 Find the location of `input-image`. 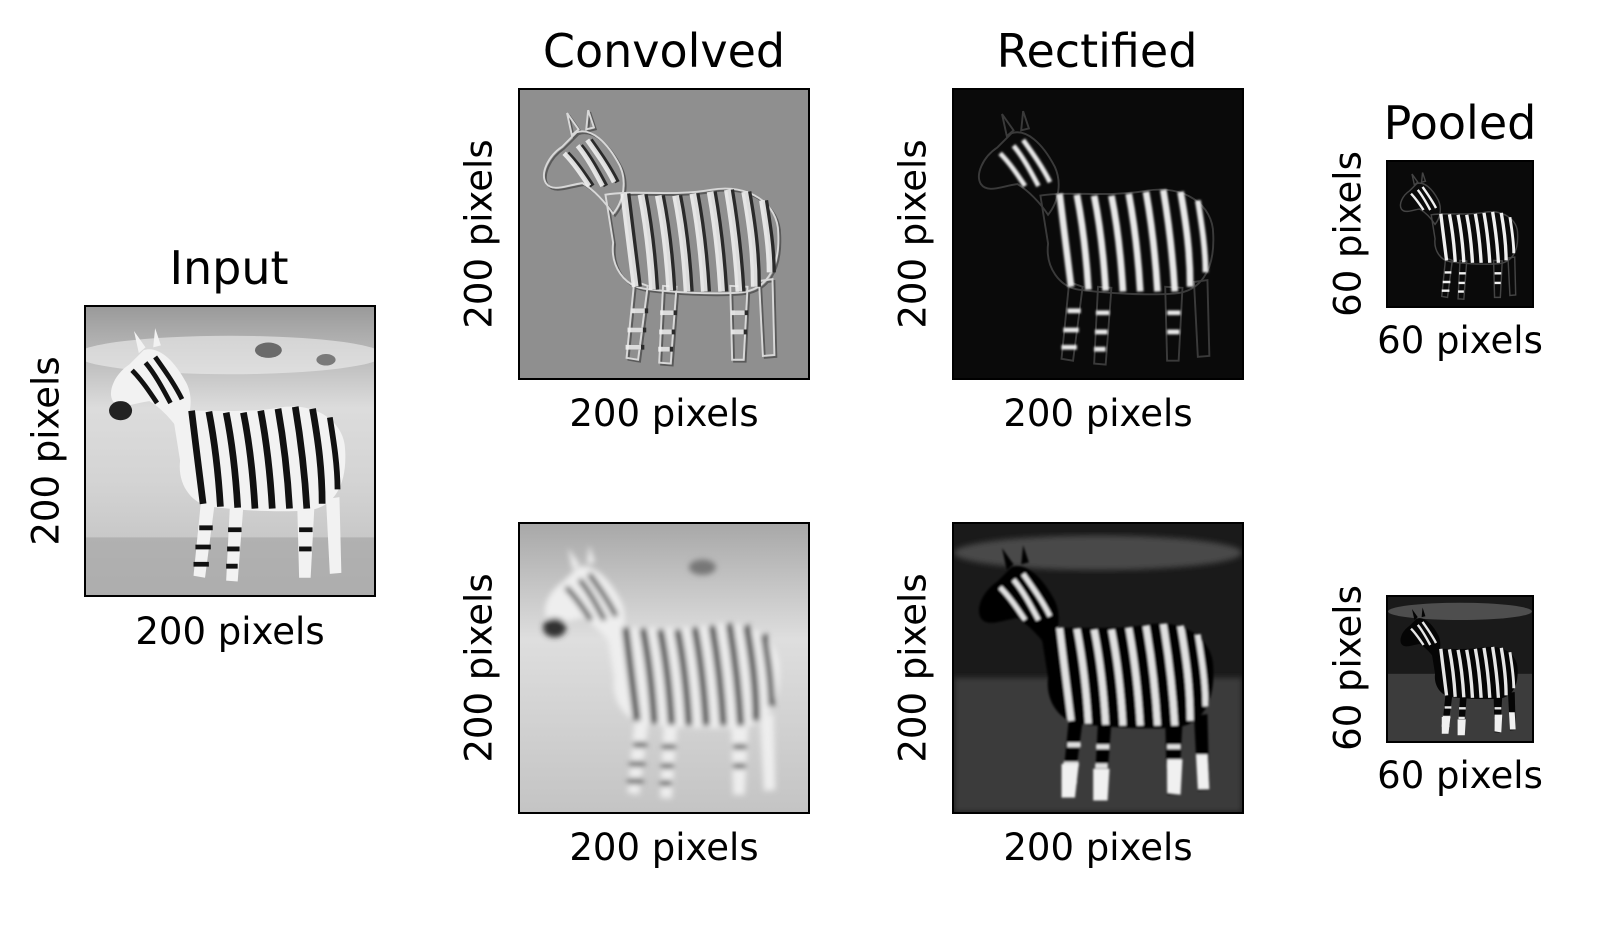

input-image is located at coordinates (230, 451).